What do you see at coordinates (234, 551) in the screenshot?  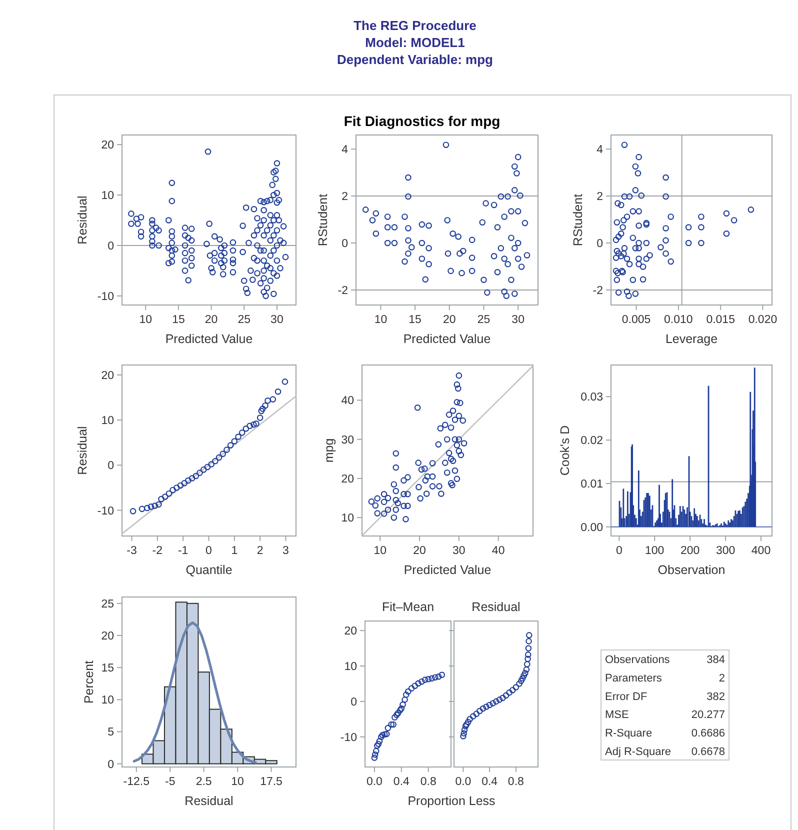 I see `x-tick-label: 1` at bounding box center [234, 551].